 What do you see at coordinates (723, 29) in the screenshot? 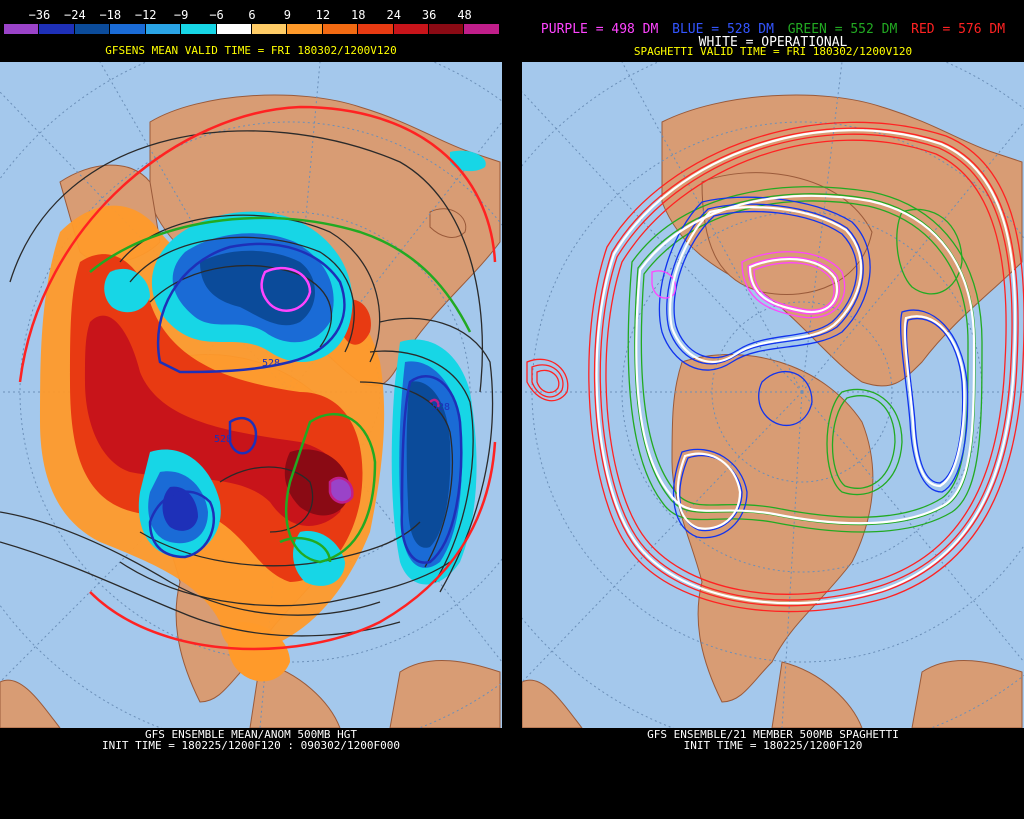
I see `legend-blue: BLUE = 528 DM` at bounding box center [723, 29].